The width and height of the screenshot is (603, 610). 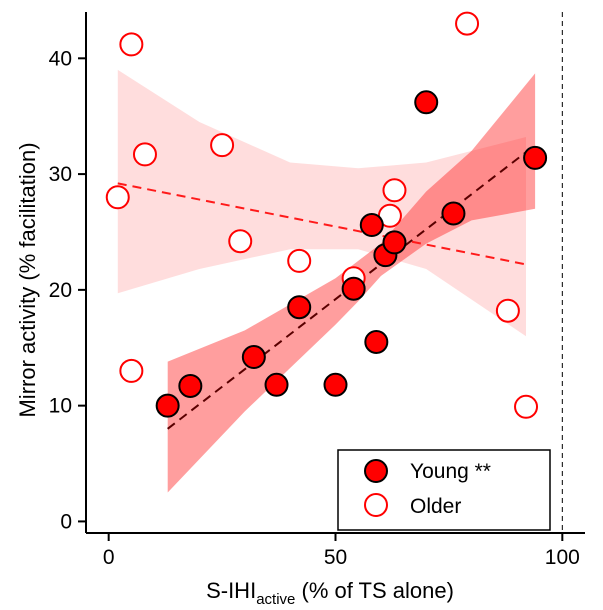 What do you see at coordinates (66, 521) in the screenshot?
I see `y-tick-label-0: 0` at bounding box center [66, 521].